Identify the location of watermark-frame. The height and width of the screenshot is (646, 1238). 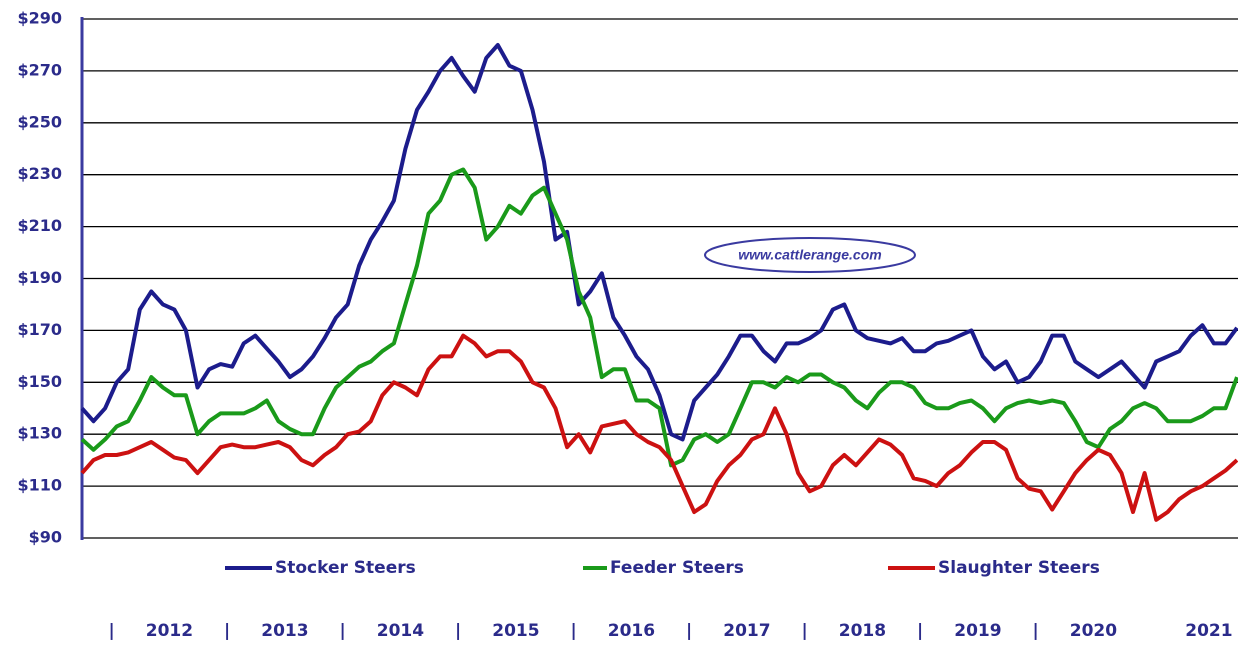
(810, 255).